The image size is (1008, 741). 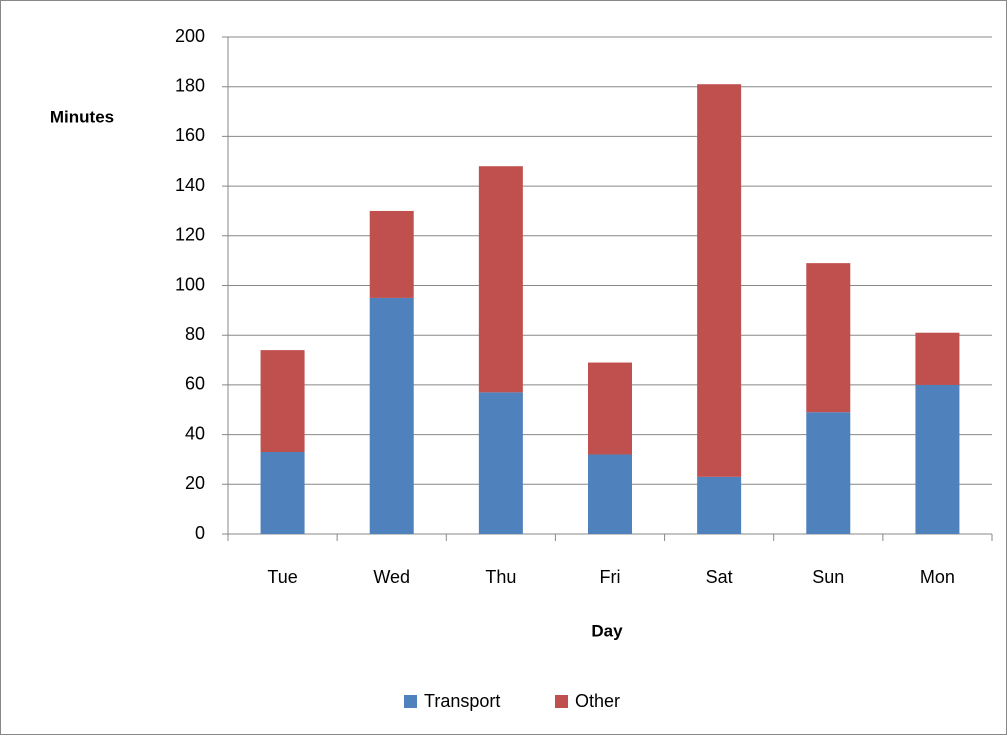 What do you see at coordinates (391, 577) in the screenshot?
I see `x-tick-label: Wed` at bounding box center [391, 577].